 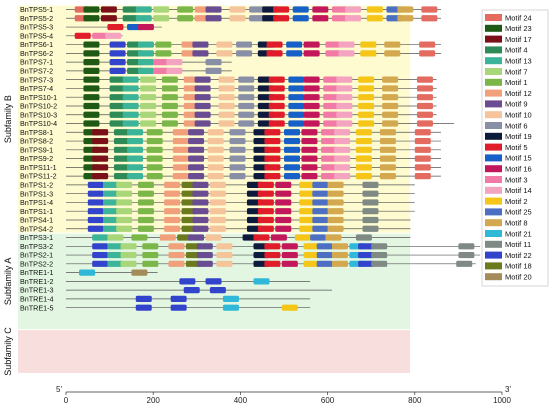 I want to click on gene-name: BnTPS1-3, so click(x=36, y=193).